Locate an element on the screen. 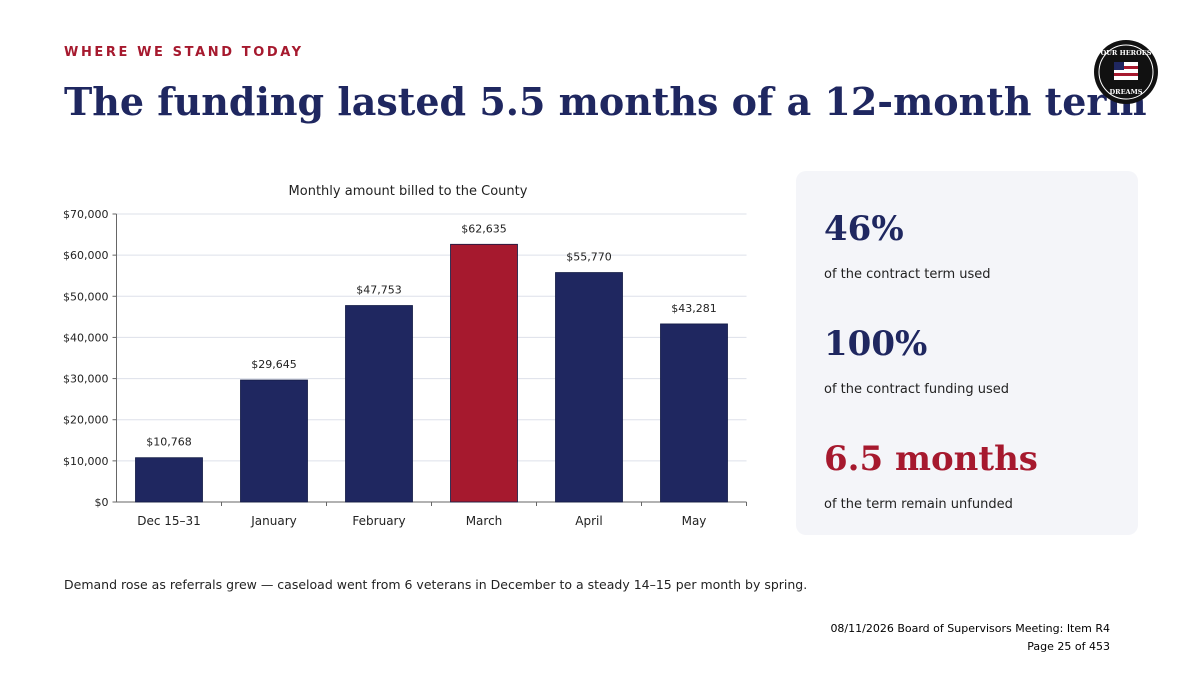 This screenshot has width=1200, height=675. value-label: $10,768 is located at coordinates (169, 442).